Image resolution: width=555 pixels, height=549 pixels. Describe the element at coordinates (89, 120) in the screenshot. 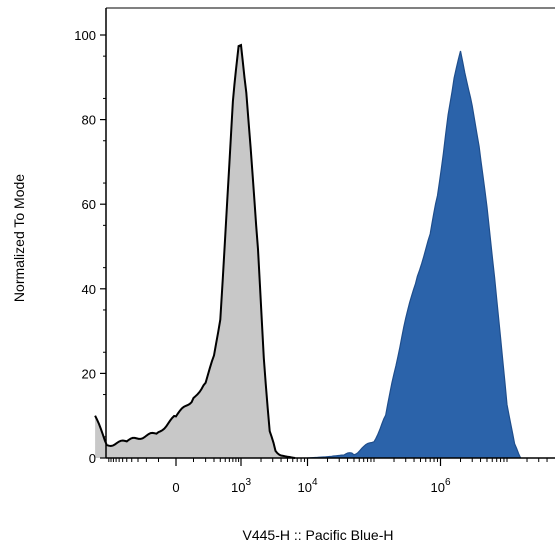

I see `y-tick-label: 80` at that location.